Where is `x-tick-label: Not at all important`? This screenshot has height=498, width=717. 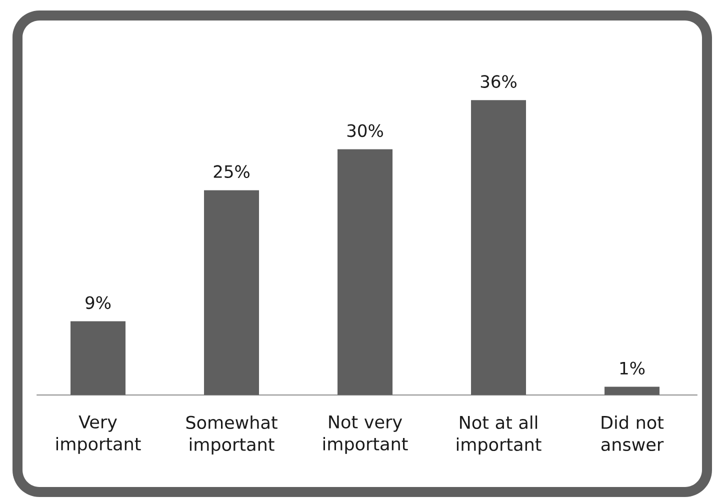 x-tick-label: Not at all important is located at coordinates (499, 435).